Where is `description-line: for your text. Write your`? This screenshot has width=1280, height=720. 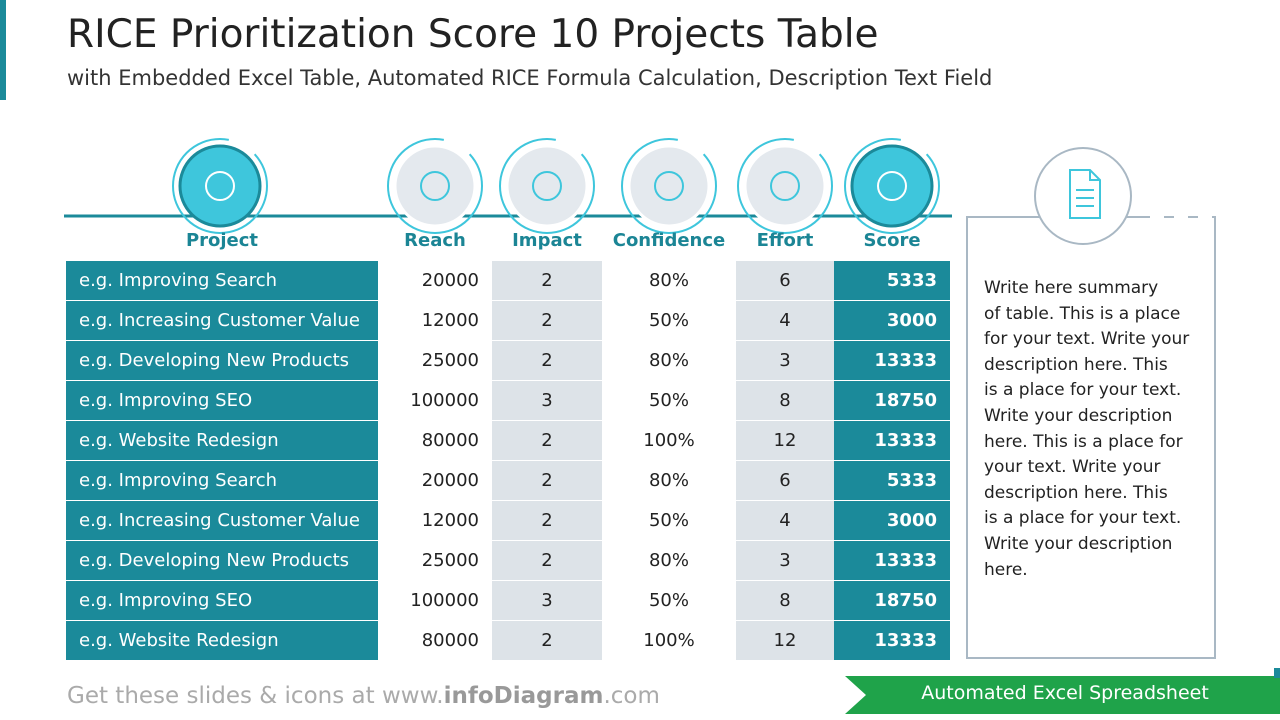
description-line: for your text. Write your is located at coordinates (1087, 339).